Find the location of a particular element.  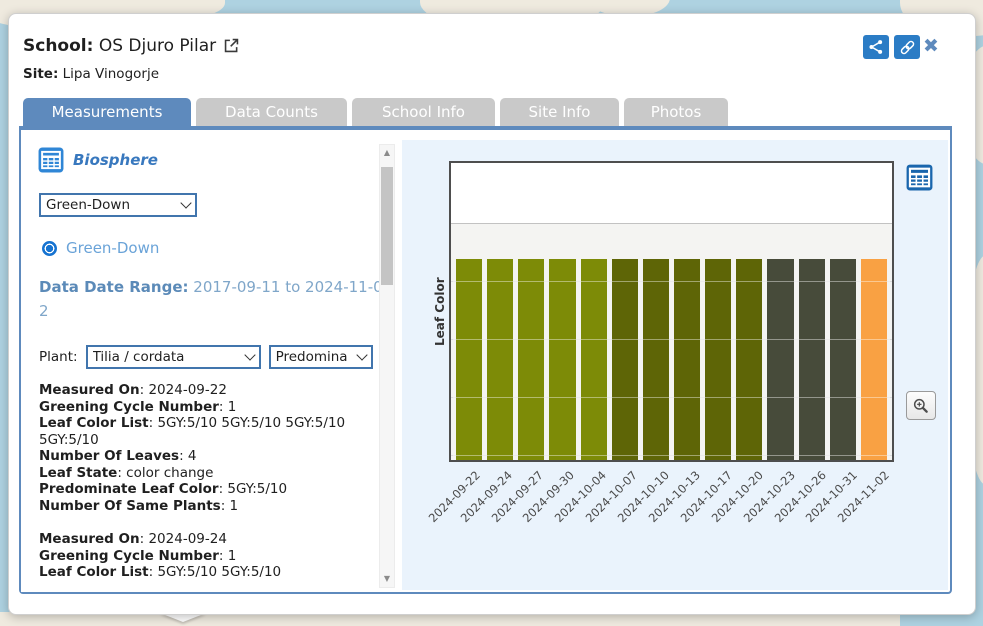

date-range-value: 2017-09-11 to 2024-11-02 is located at coordinates (211, 299).